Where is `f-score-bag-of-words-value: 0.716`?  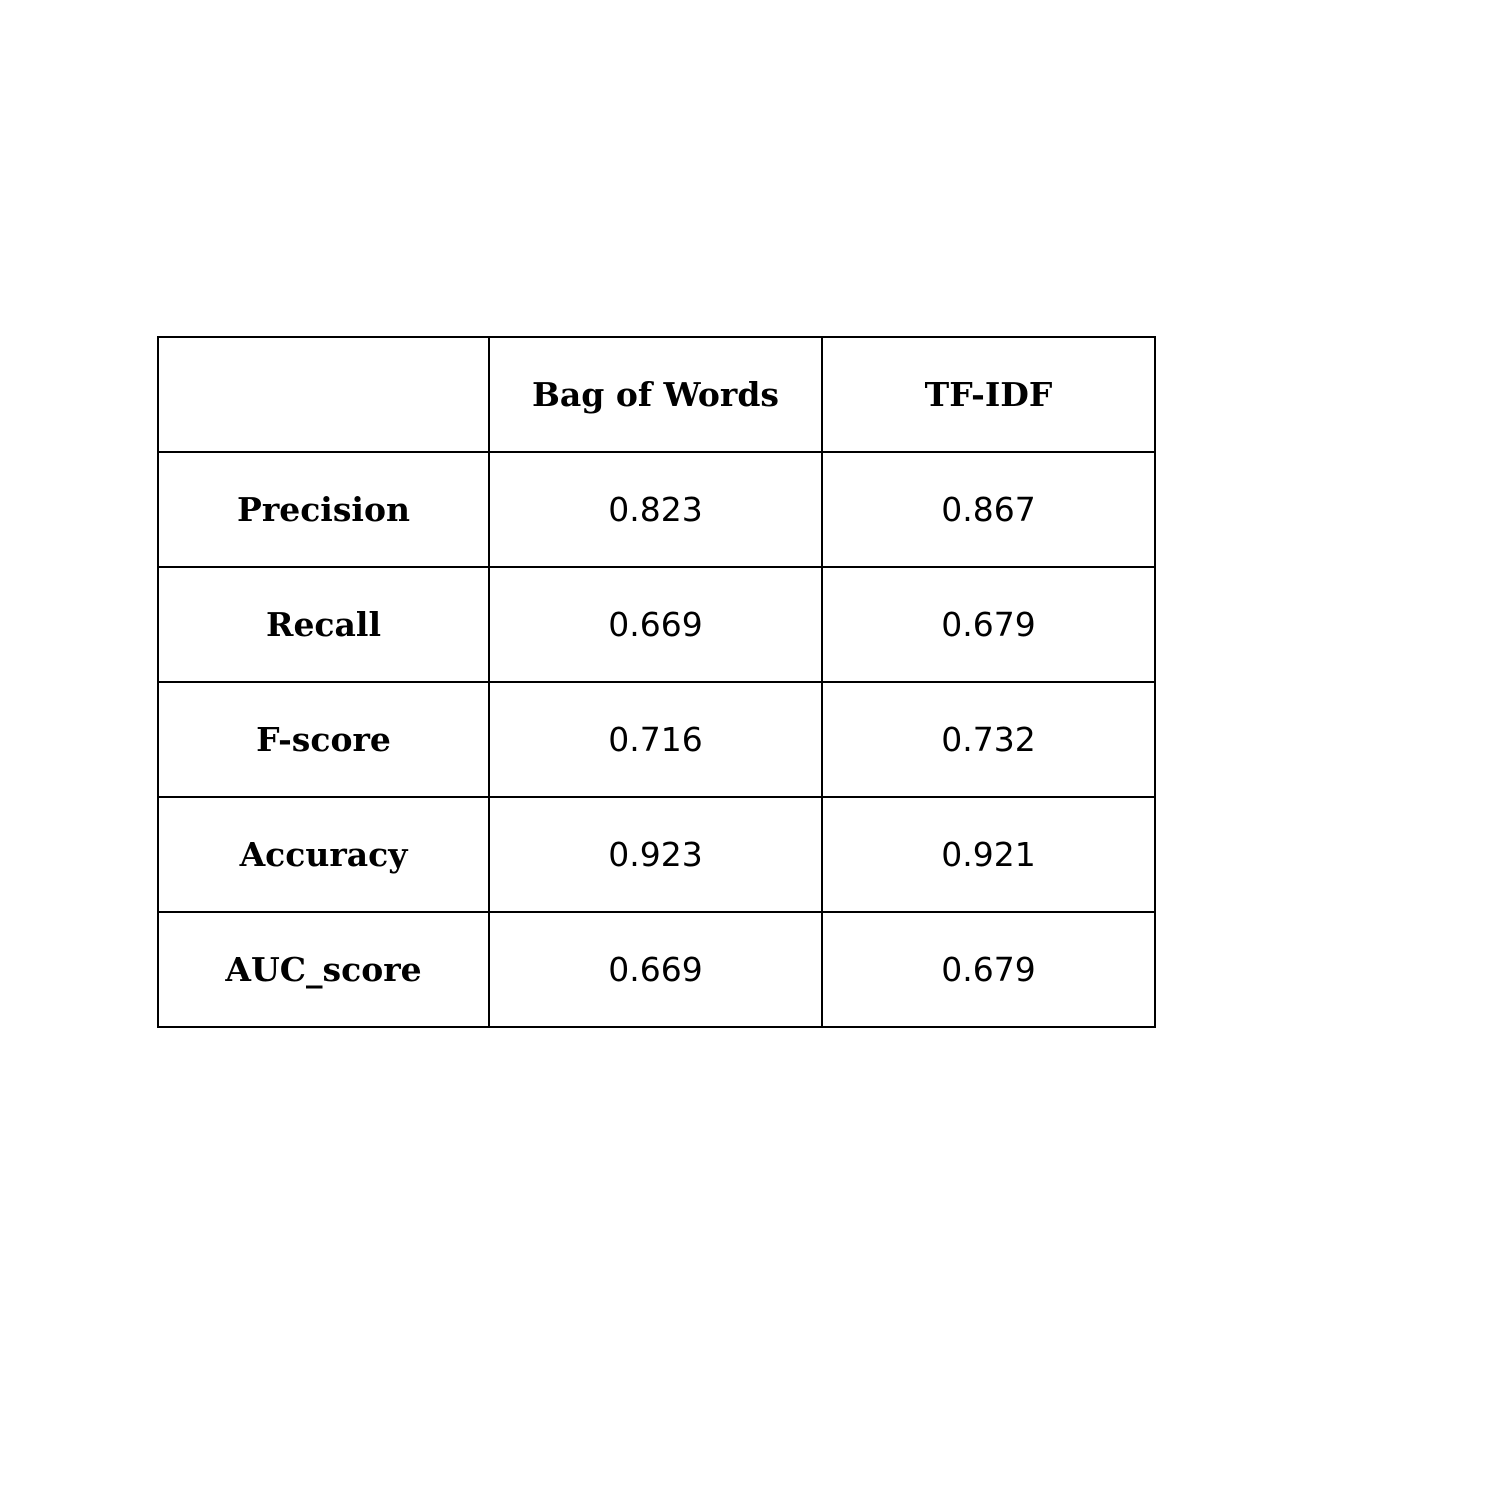
f-score-bag-of-words-value: 0.716 is located at coordinates (655, 739).